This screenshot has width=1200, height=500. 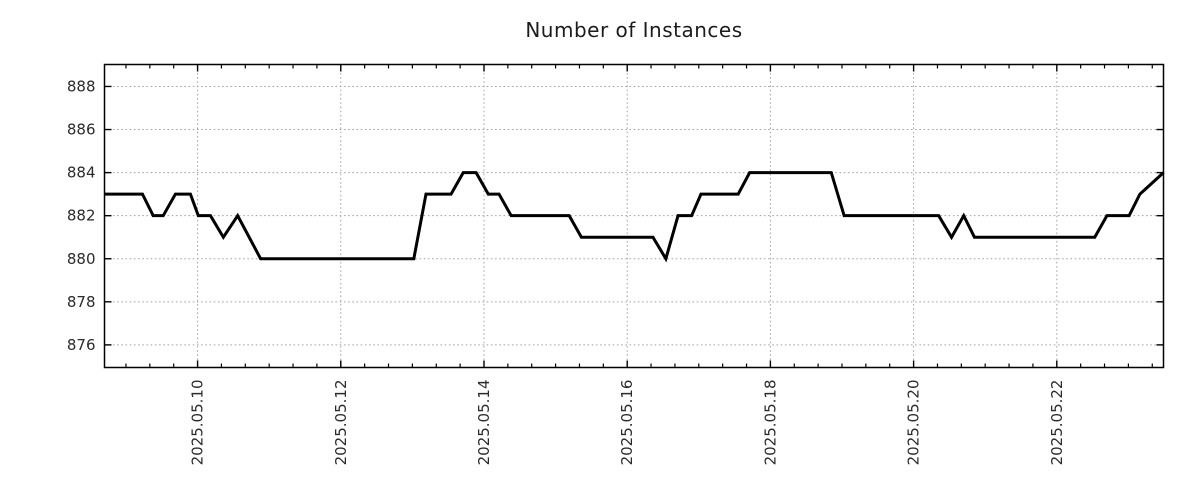 What do you see at coordinates (81, 345) in the screenshot?
I see `y-tick-label: 876` at bounding box center [81, 345].